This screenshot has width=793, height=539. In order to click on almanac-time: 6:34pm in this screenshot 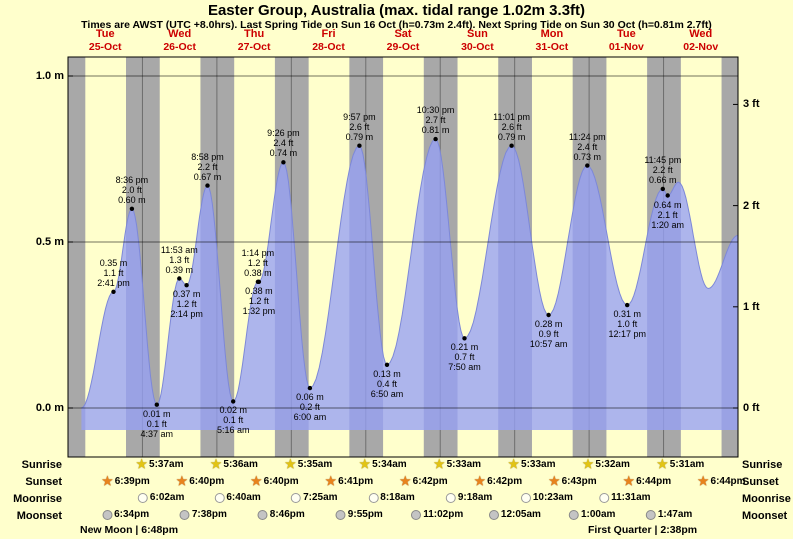, I will do `click(132, 514)`.